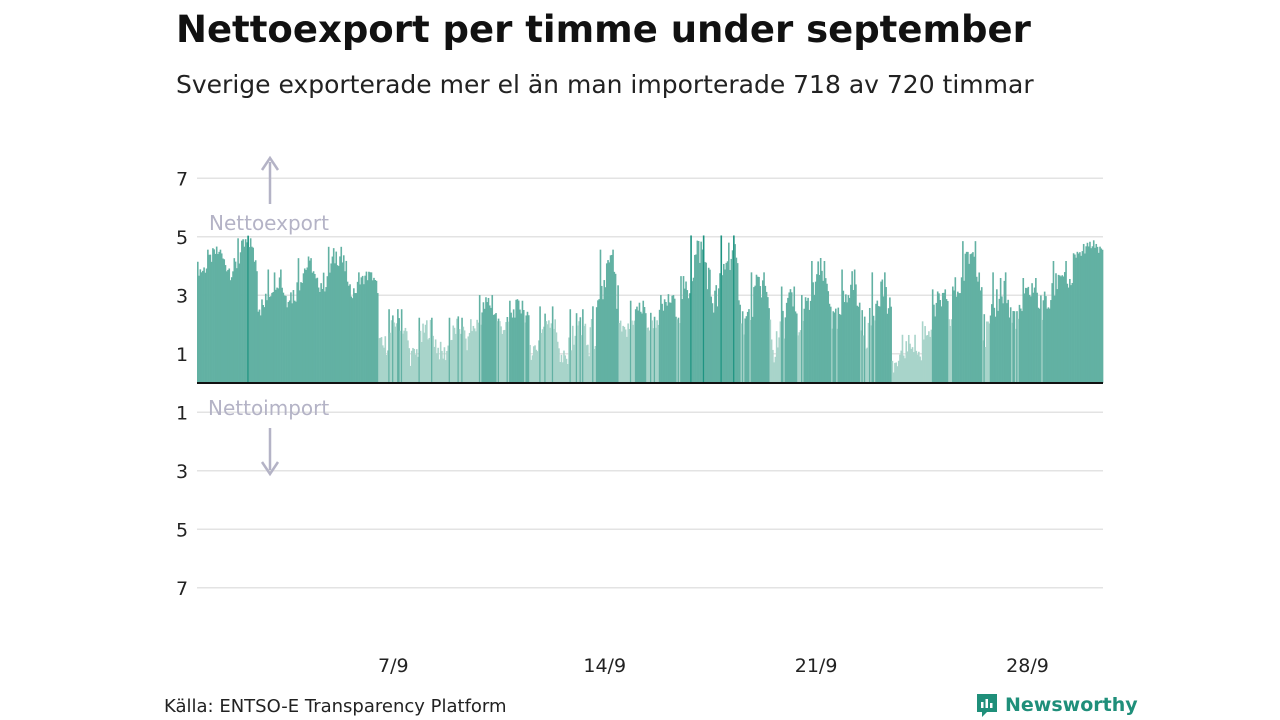 This screenshot has height=720, width=1280. I want to click on newsworthy-logo: Newsworthy, so click(1056, 705).